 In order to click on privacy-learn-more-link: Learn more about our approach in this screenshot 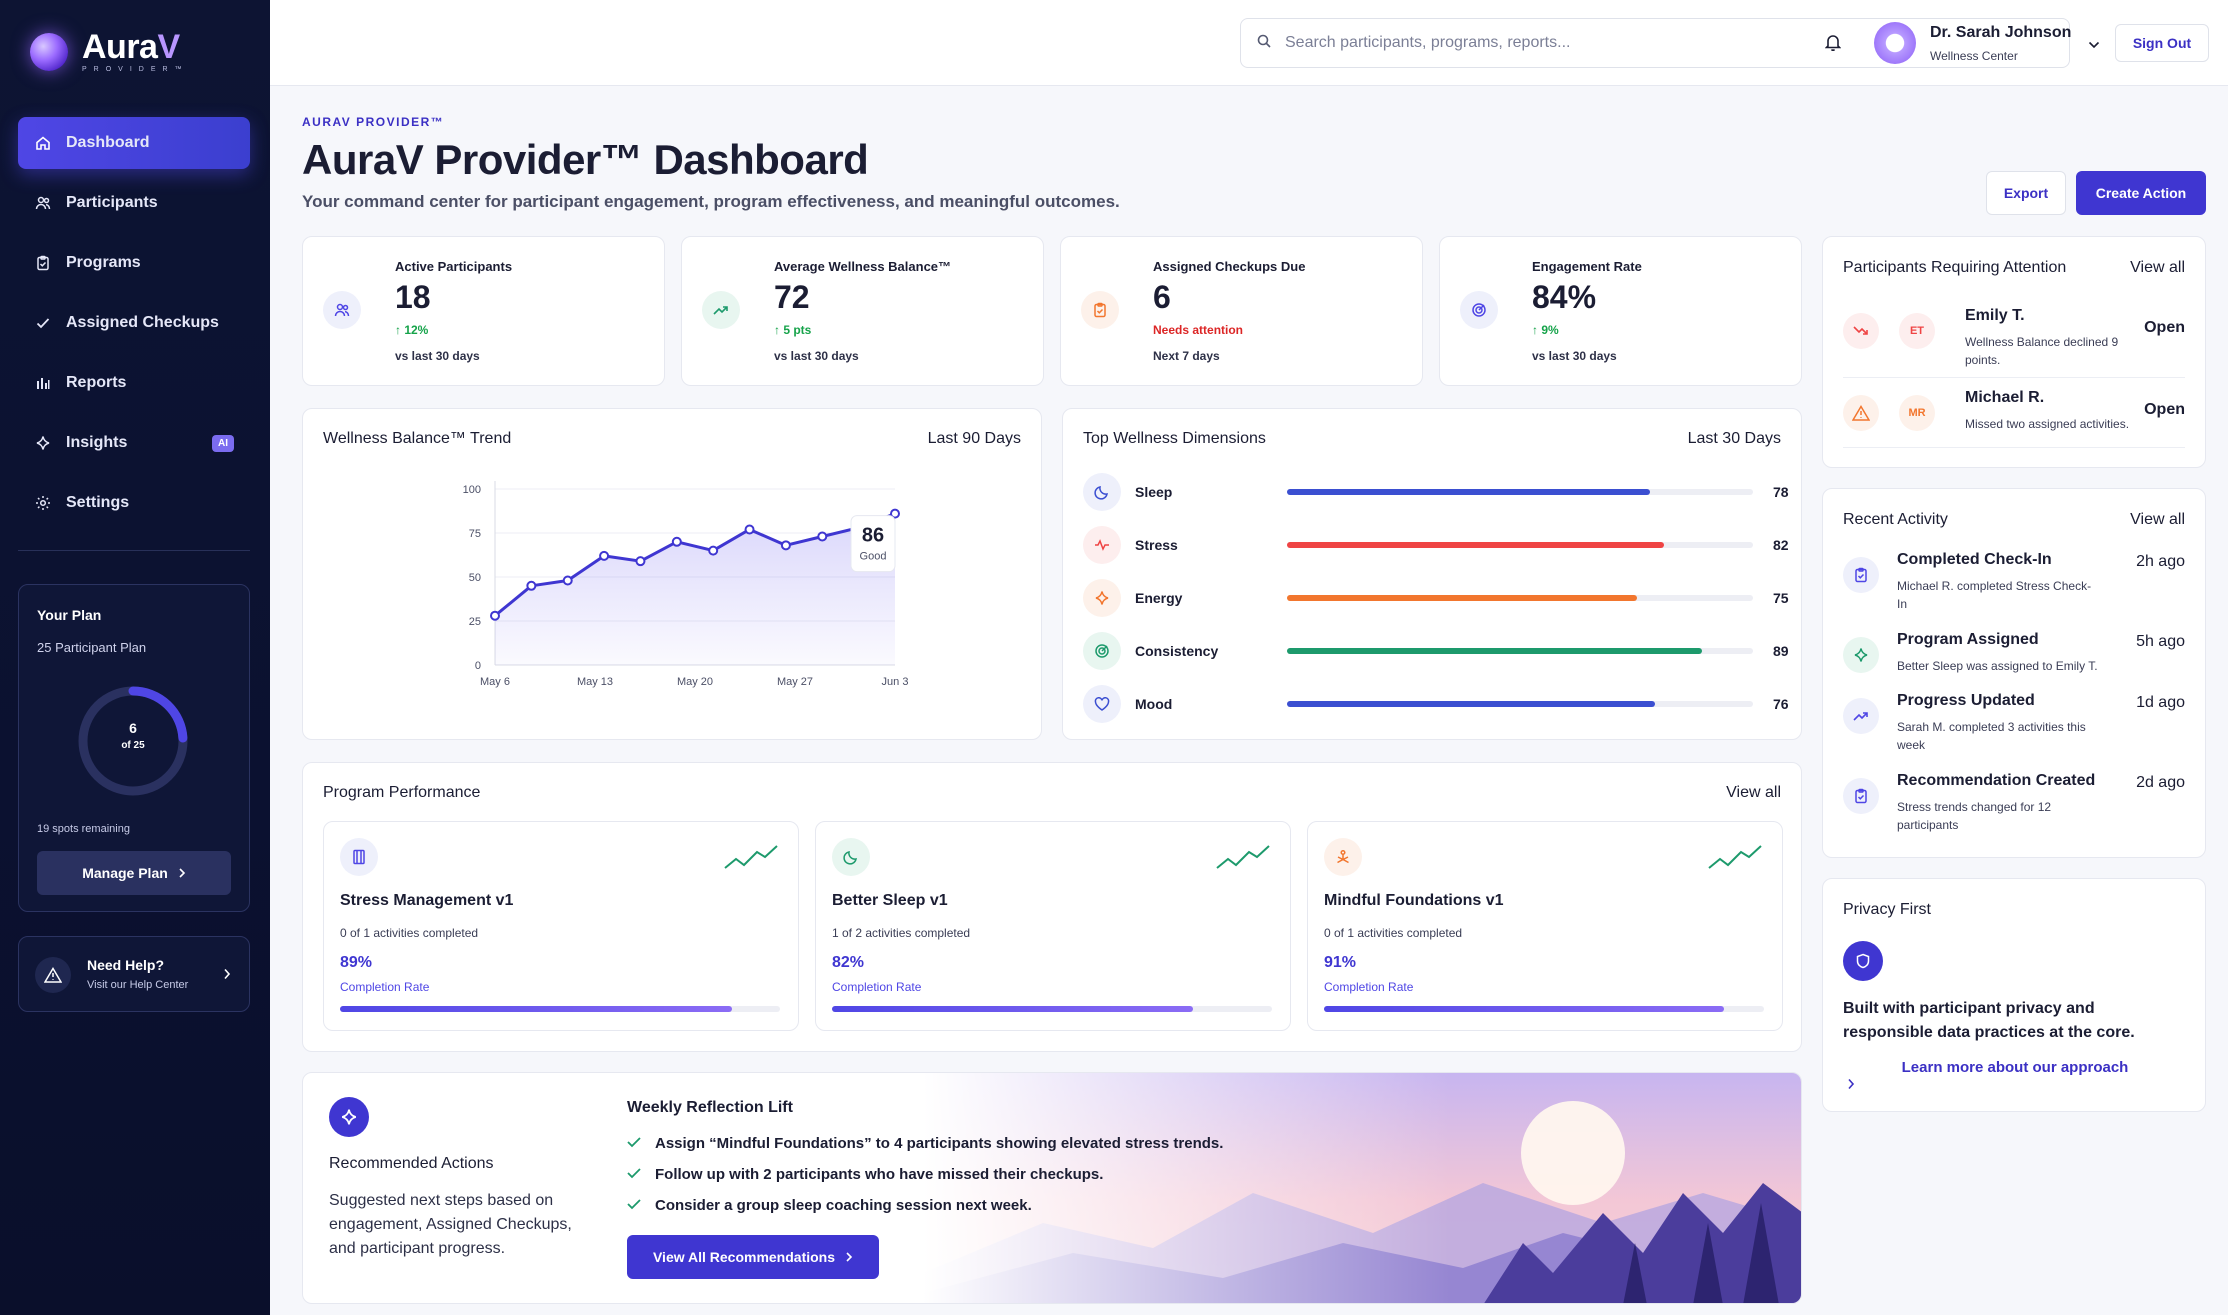, I will do `click(2015, 1067)`.